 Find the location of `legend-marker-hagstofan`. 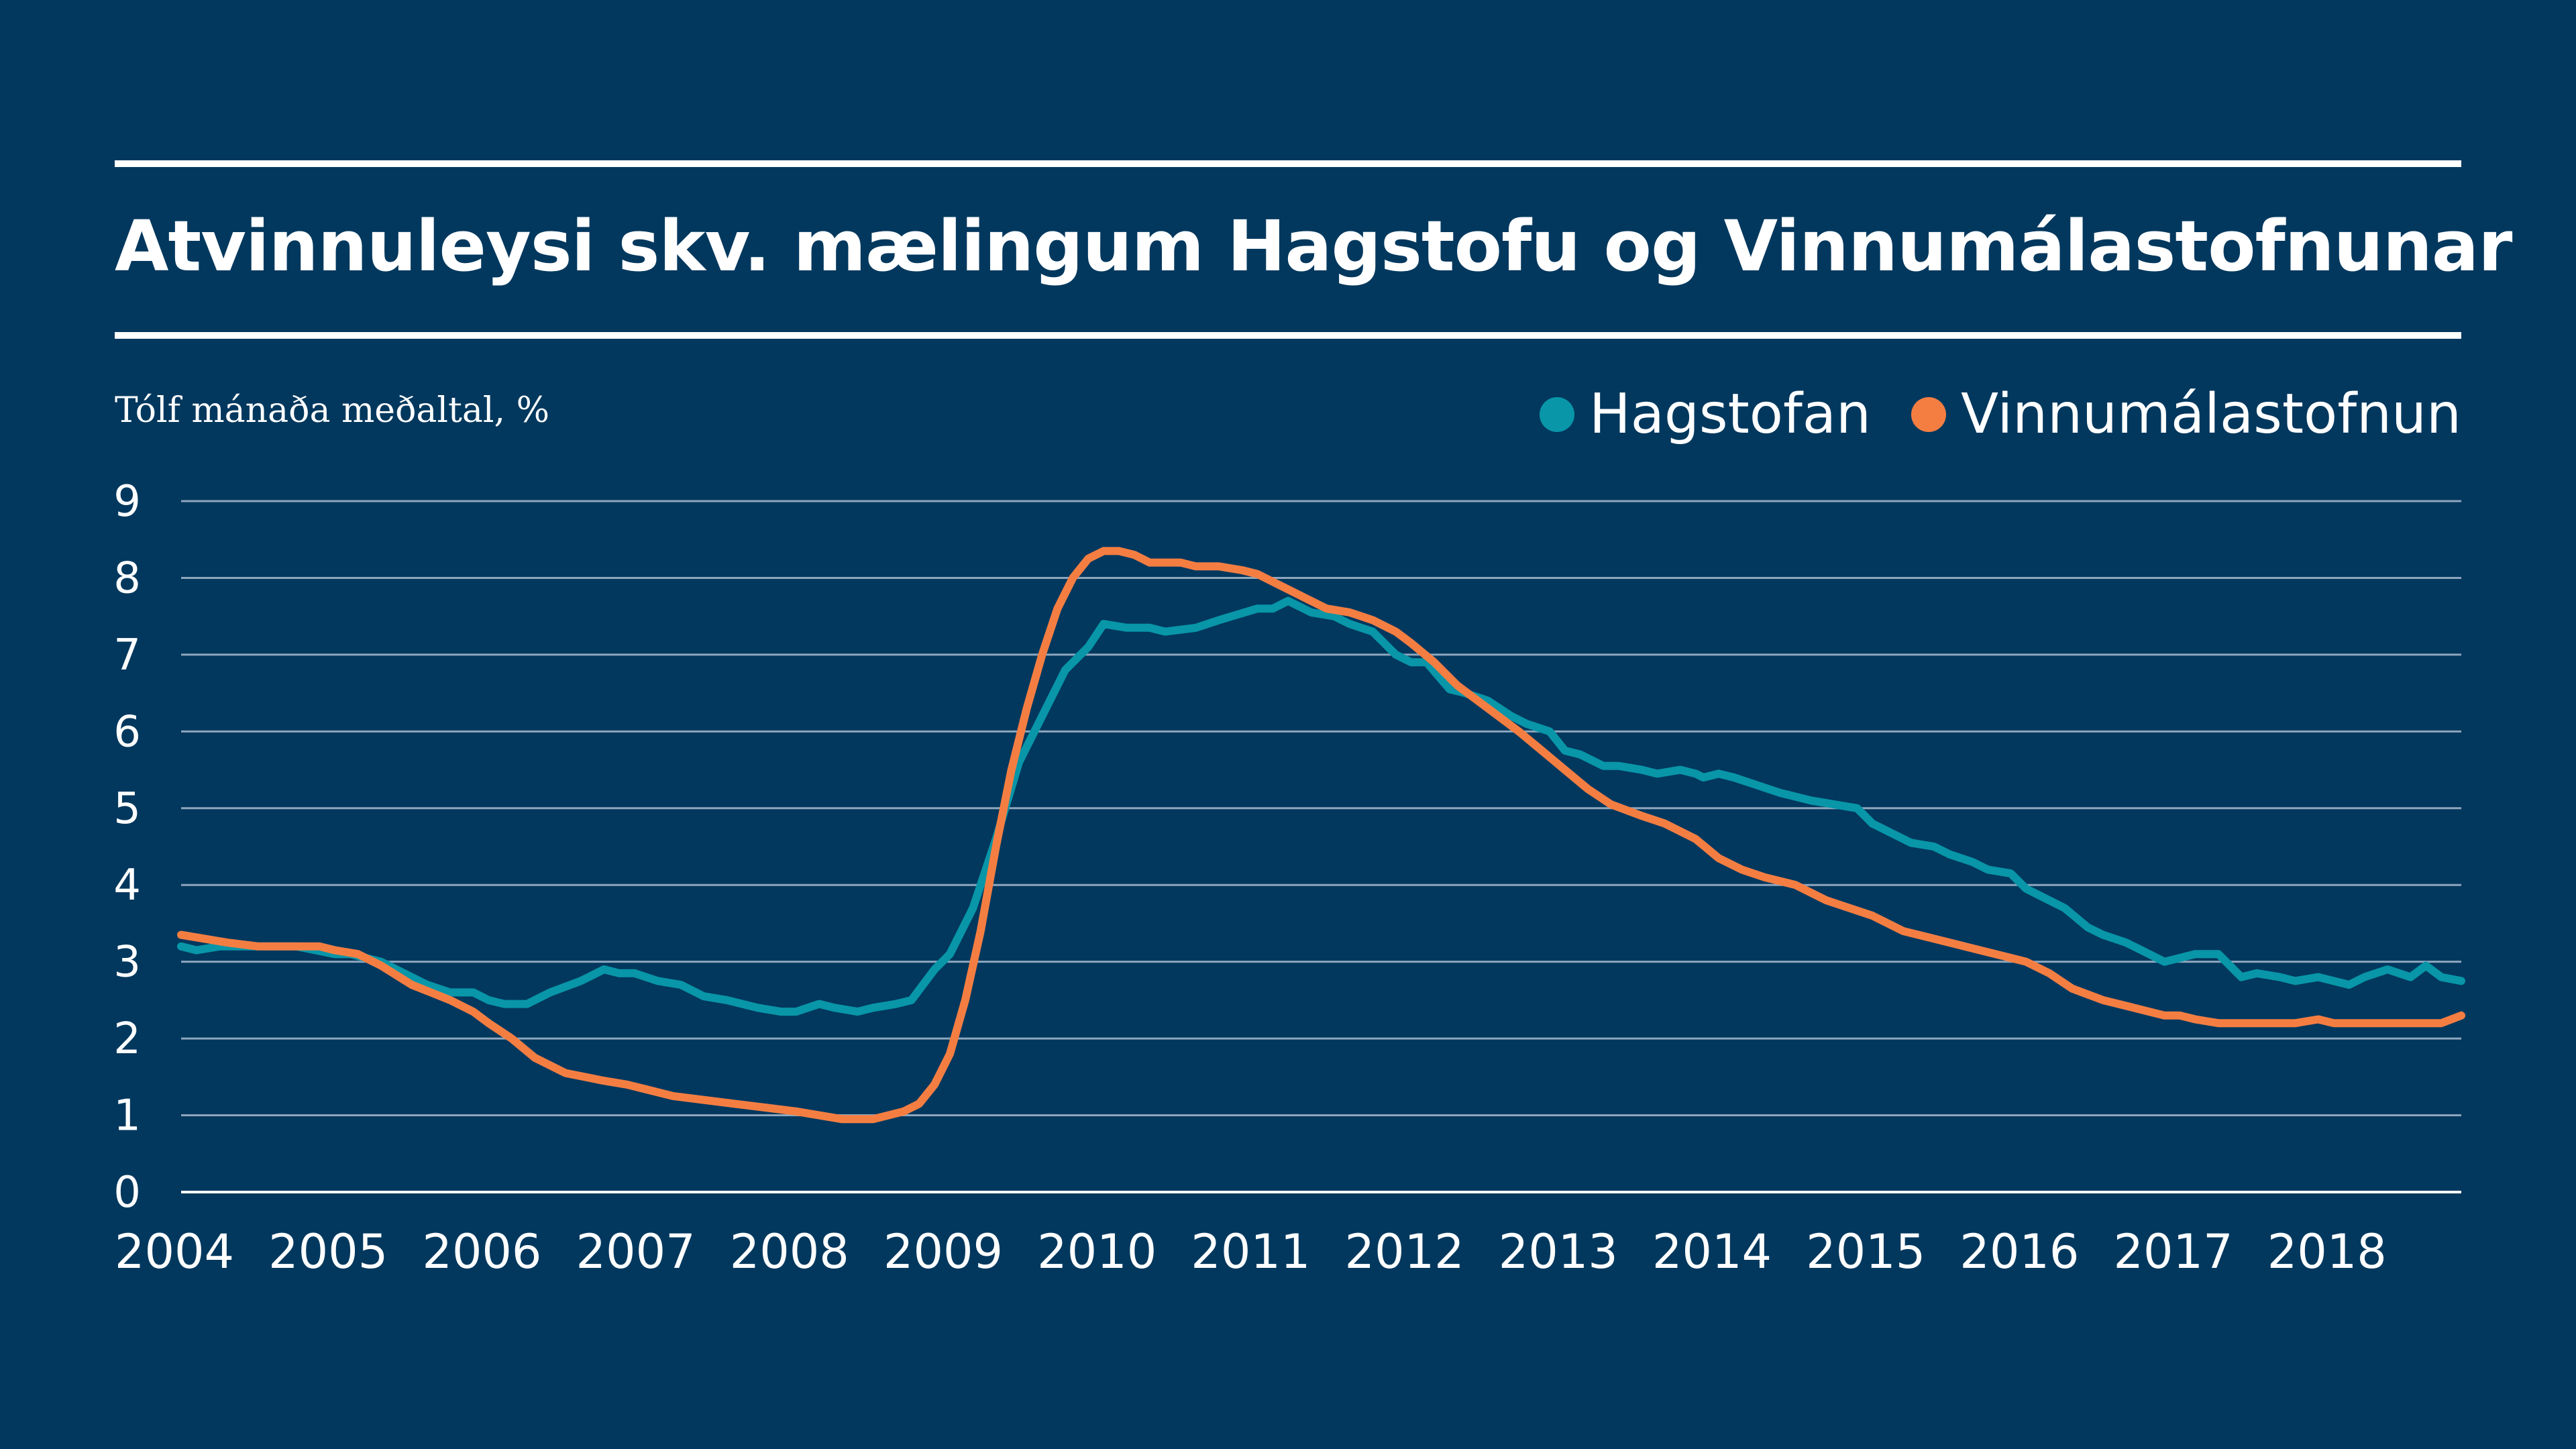

legend-marker-hagstofan is located at coordinates (1556, 414).